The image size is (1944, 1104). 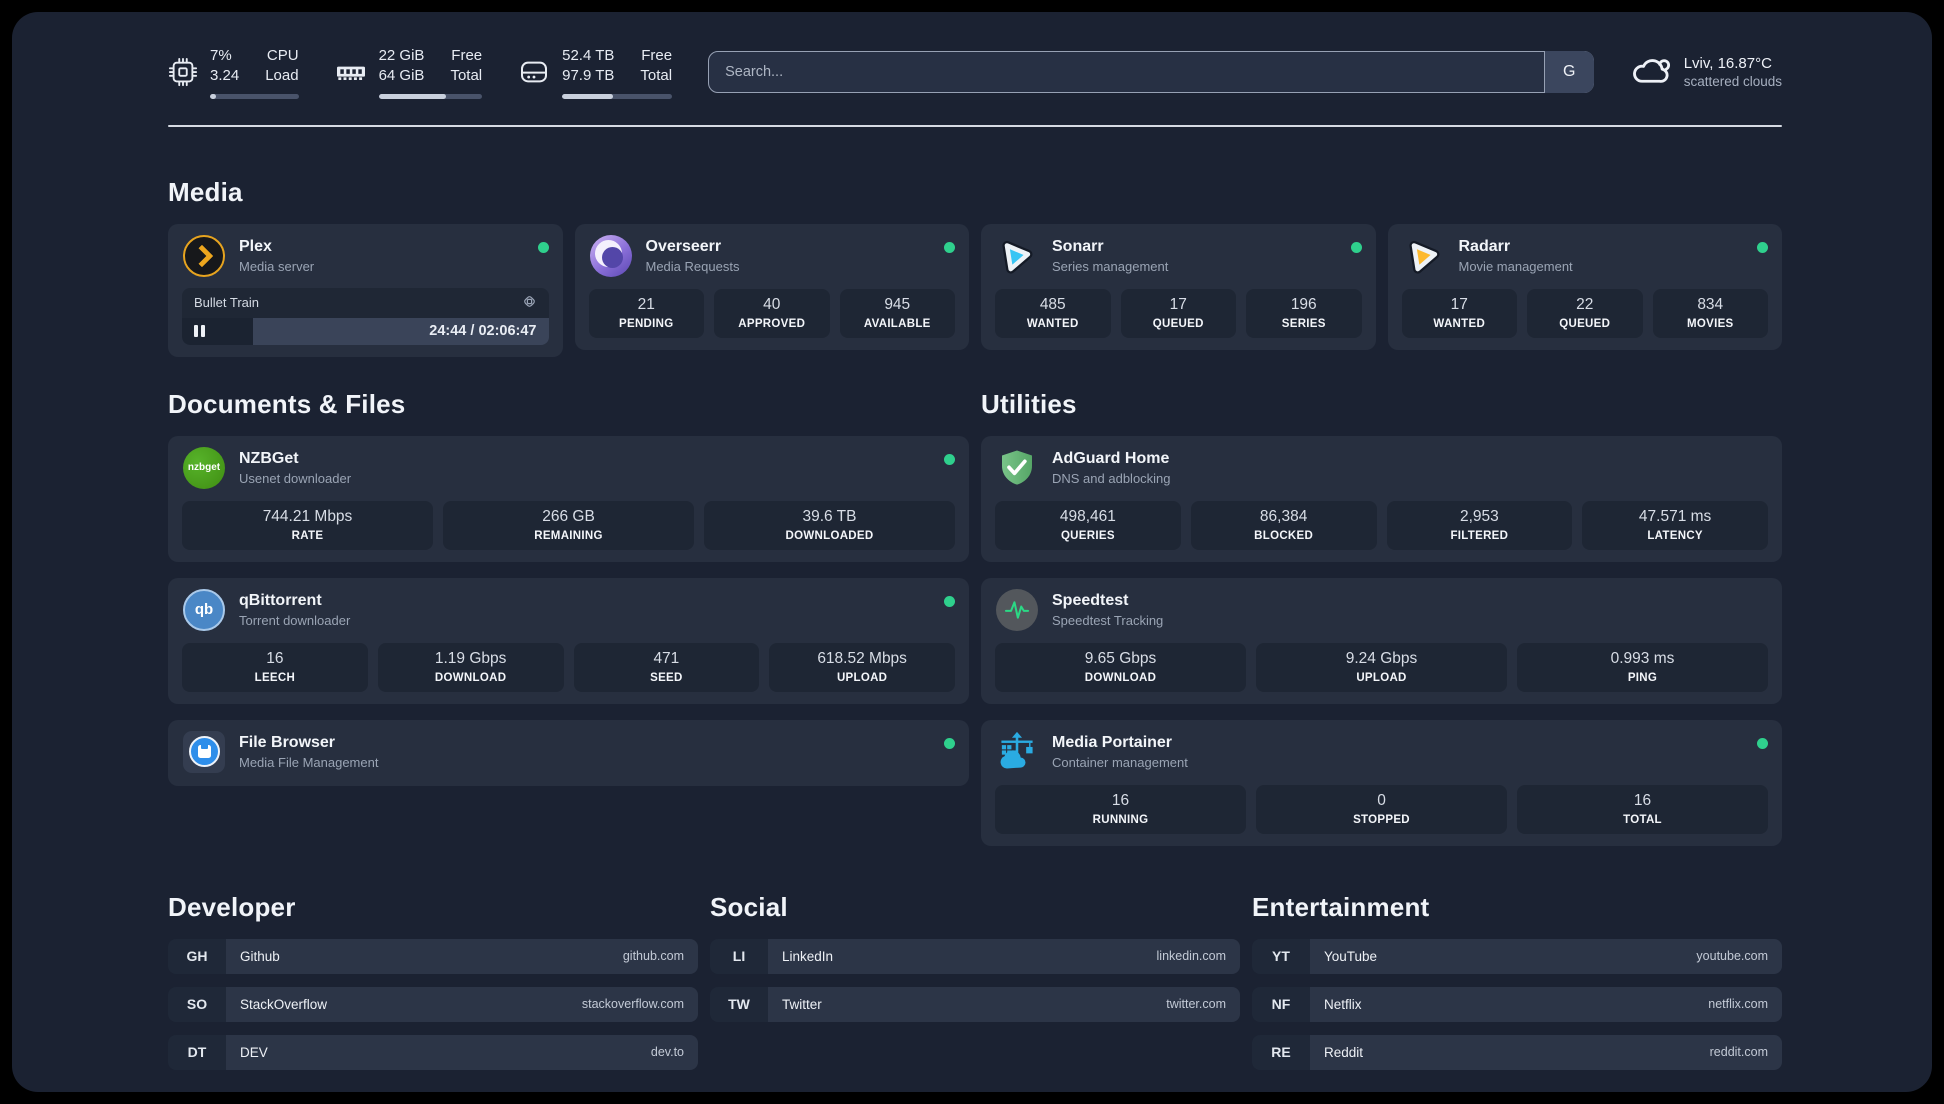 I want to click on bookmark-linkedin: LI LinkedIn linkedin.com, so click(x=975, y=956).